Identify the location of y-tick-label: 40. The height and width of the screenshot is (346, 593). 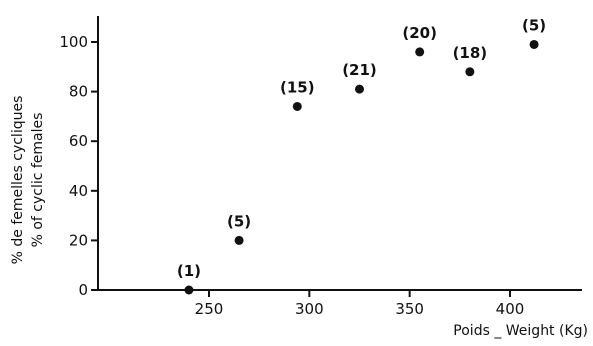
(78, 191).